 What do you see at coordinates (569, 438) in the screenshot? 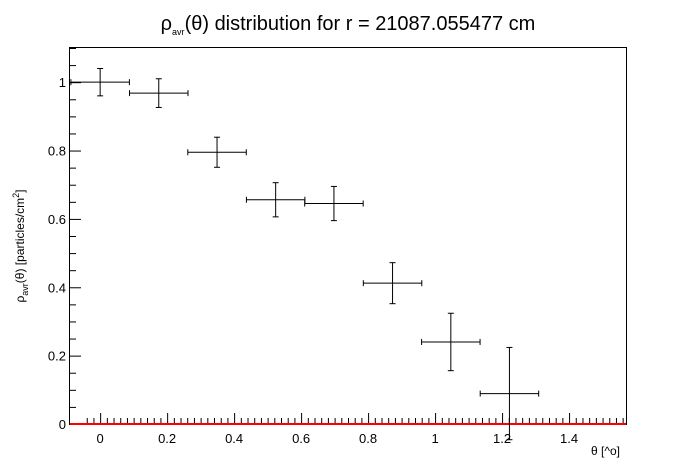
I see `x-tick-label: 1.4` at bounding box center [569, 438].